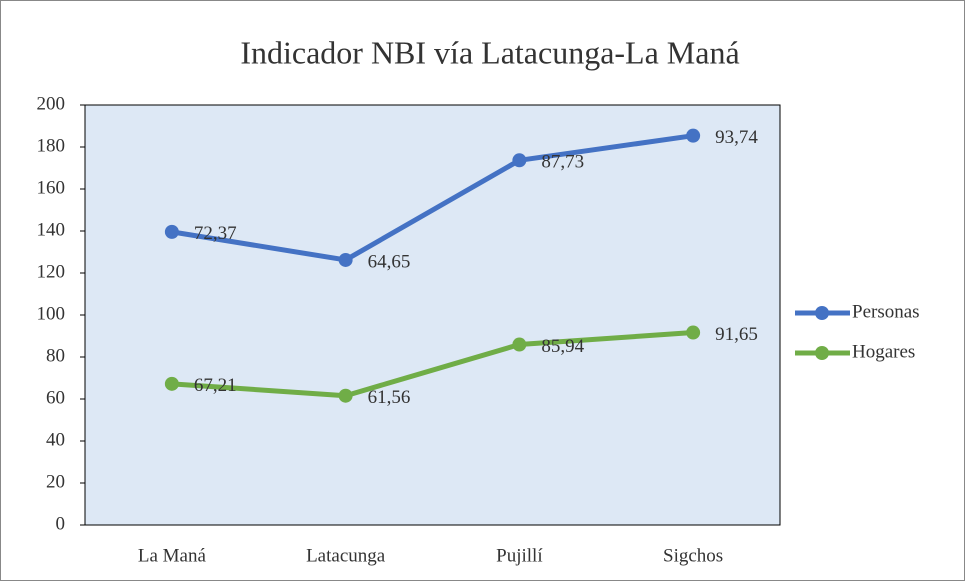 Image resolution: width=965 pixels, height=581 pixels. Describe the element at coordinates (215, 385) in the screenshot. I see `data-label: 67,21` at that location.